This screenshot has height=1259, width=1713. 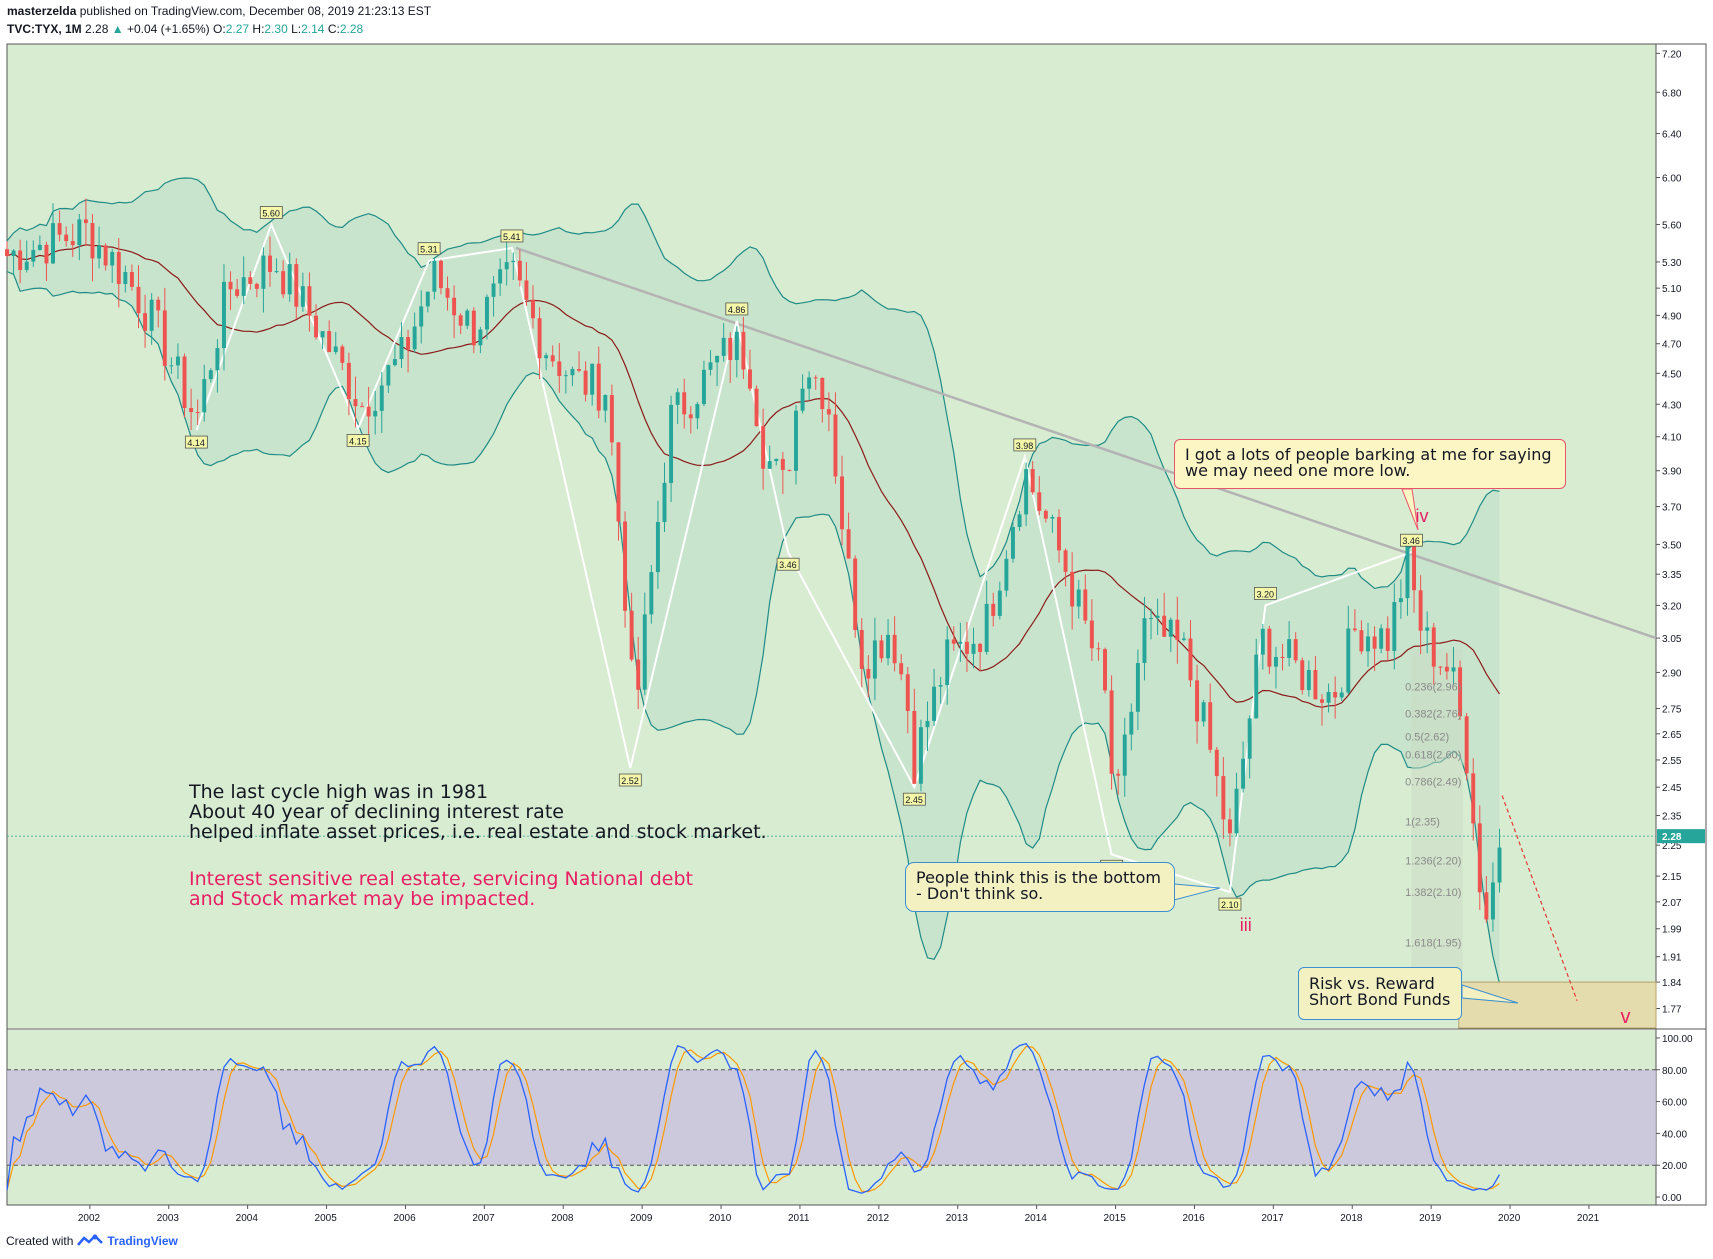 What do you see at coordinates (1672, 225) in the screenshot?
I see `price-tick-label: 5.60` at bounding box center [1672, 225].